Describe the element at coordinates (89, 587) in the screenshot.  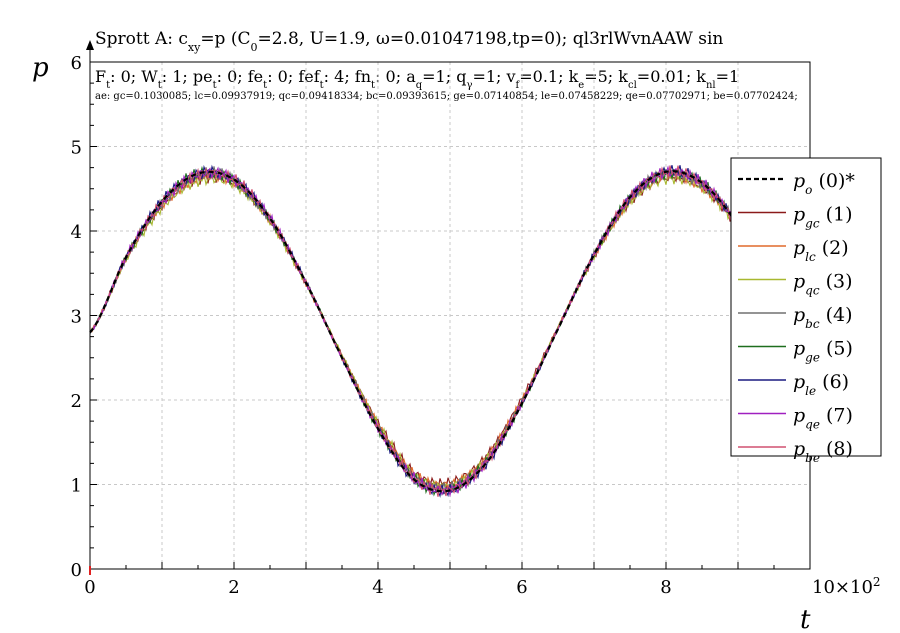
I see `x-tick-label: 0` at that location.